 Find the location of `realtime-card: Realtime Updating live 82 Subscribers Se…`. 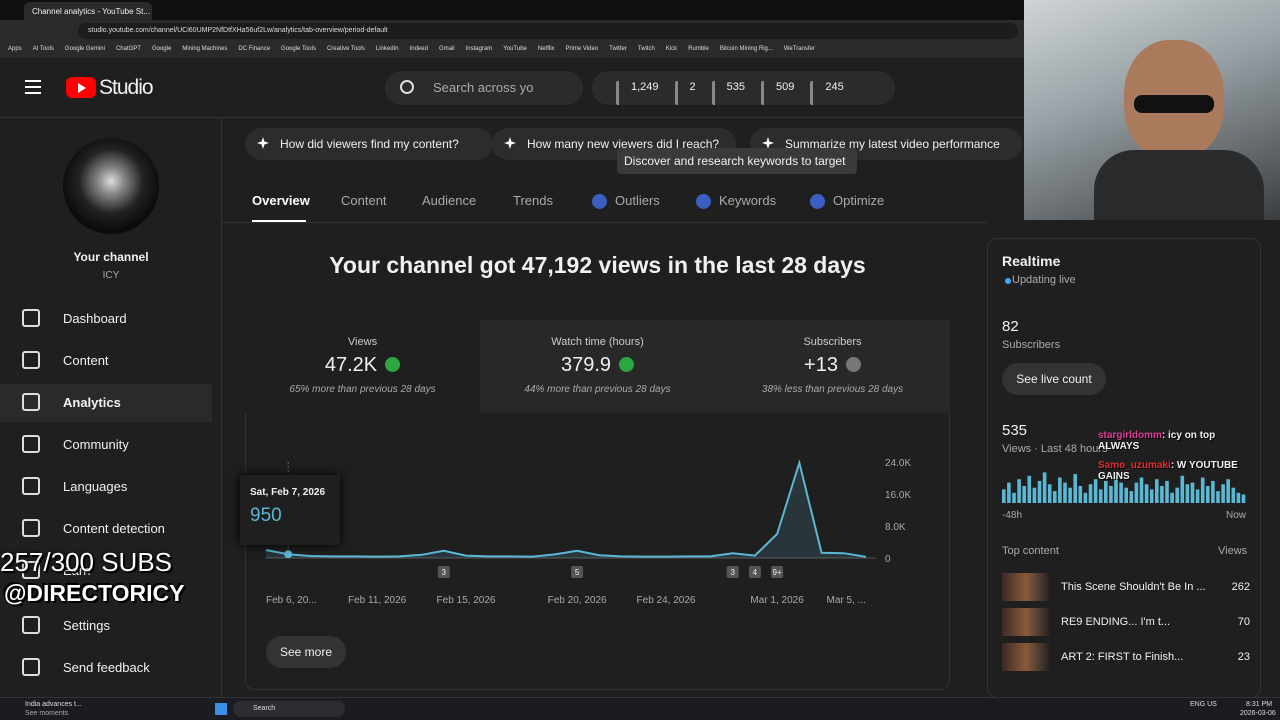

realtime-card: Realtime Updating live 82 Subscribers Se… is located at coordinates (1124, 468).